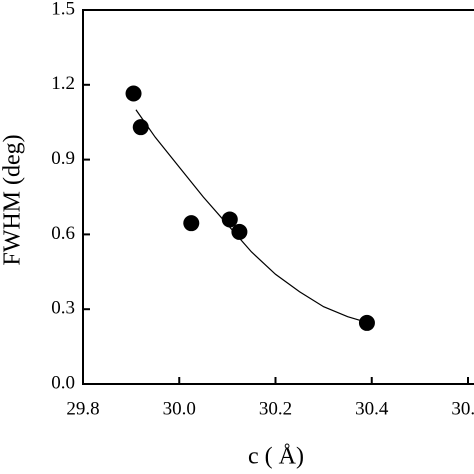 The width and height of the screenshot is (474, 474). What do you see at coordinates (13, 199) in the screenshot?
I see `y-axis-label: FWHM (deg)` at bounding box center [13, 199].